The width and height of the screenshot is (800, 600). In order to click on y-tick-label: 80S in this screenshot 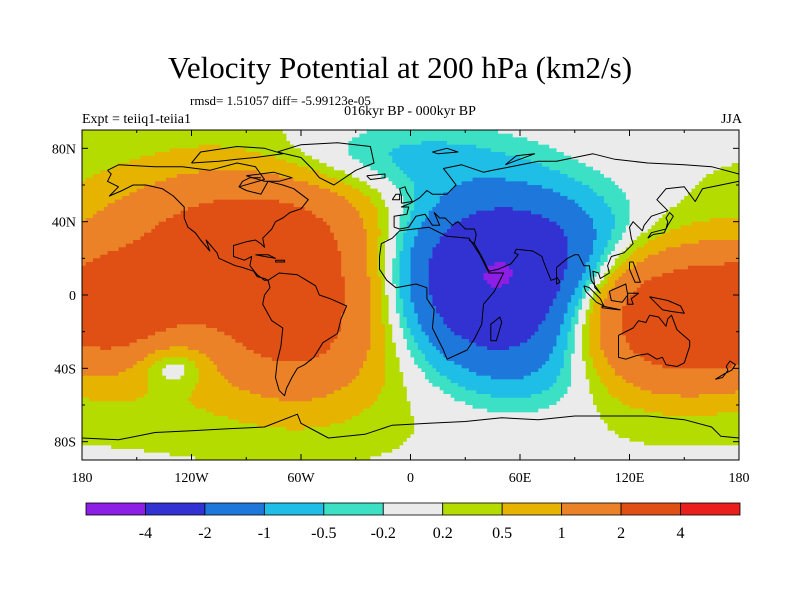, I will do `click(65, 443)`.